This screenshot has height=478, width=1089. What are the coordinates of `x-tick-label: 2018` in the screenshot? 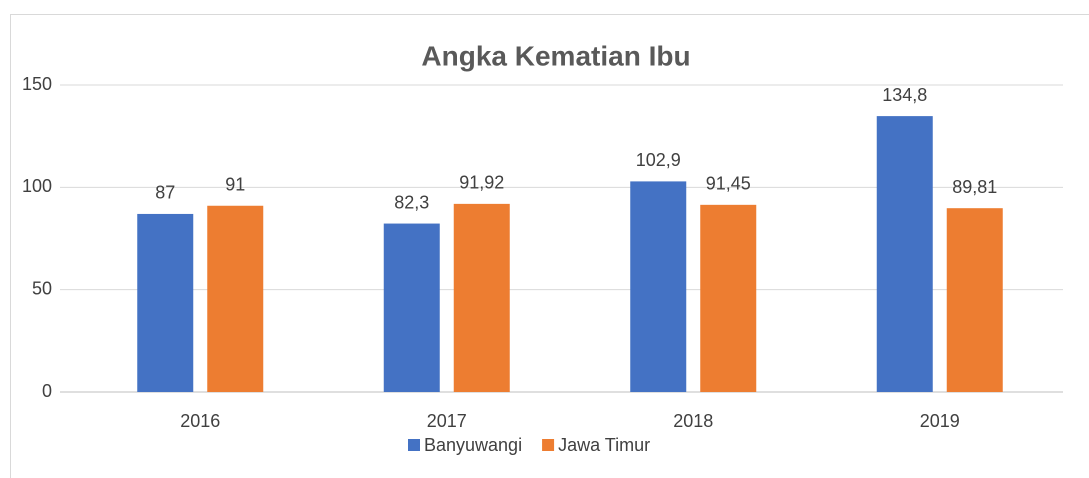 It's located at (693, 421).